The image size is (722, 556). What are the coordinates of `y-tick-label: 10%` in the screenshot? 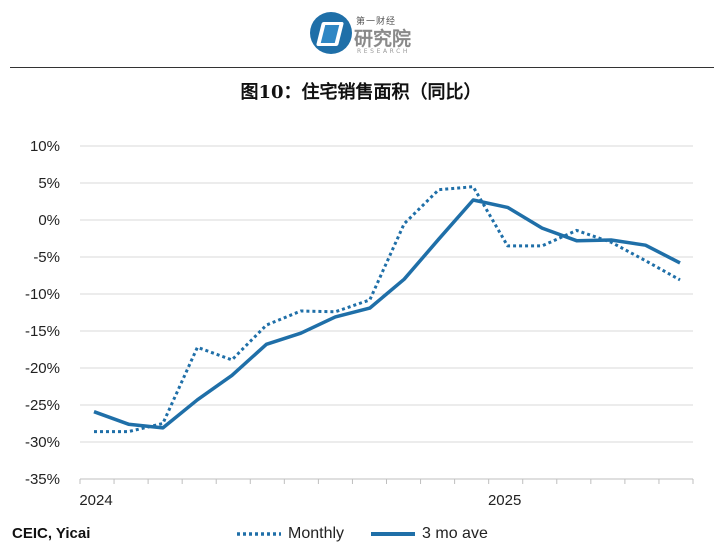 It's located at (45, 146).